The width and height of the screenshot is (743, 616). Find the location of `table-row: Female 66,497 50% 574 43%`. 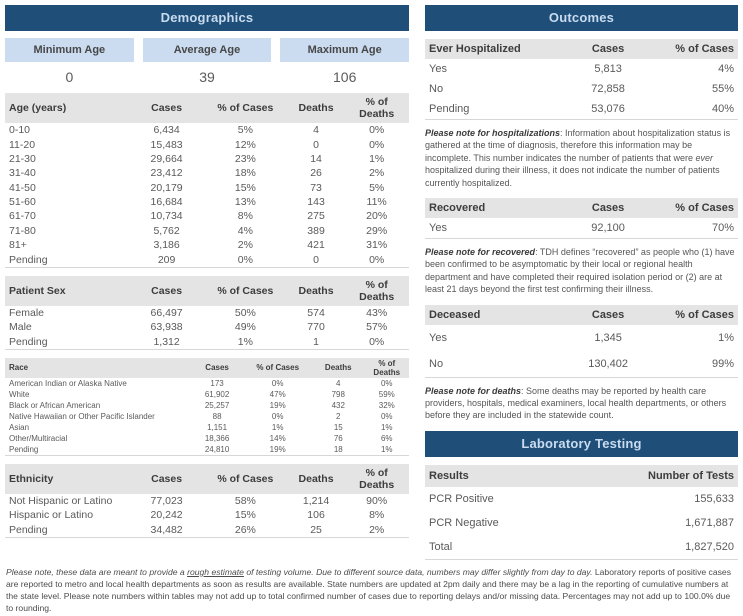

table-row: Female 66,497 50% 574 43% is located at coordinates (207, 313).